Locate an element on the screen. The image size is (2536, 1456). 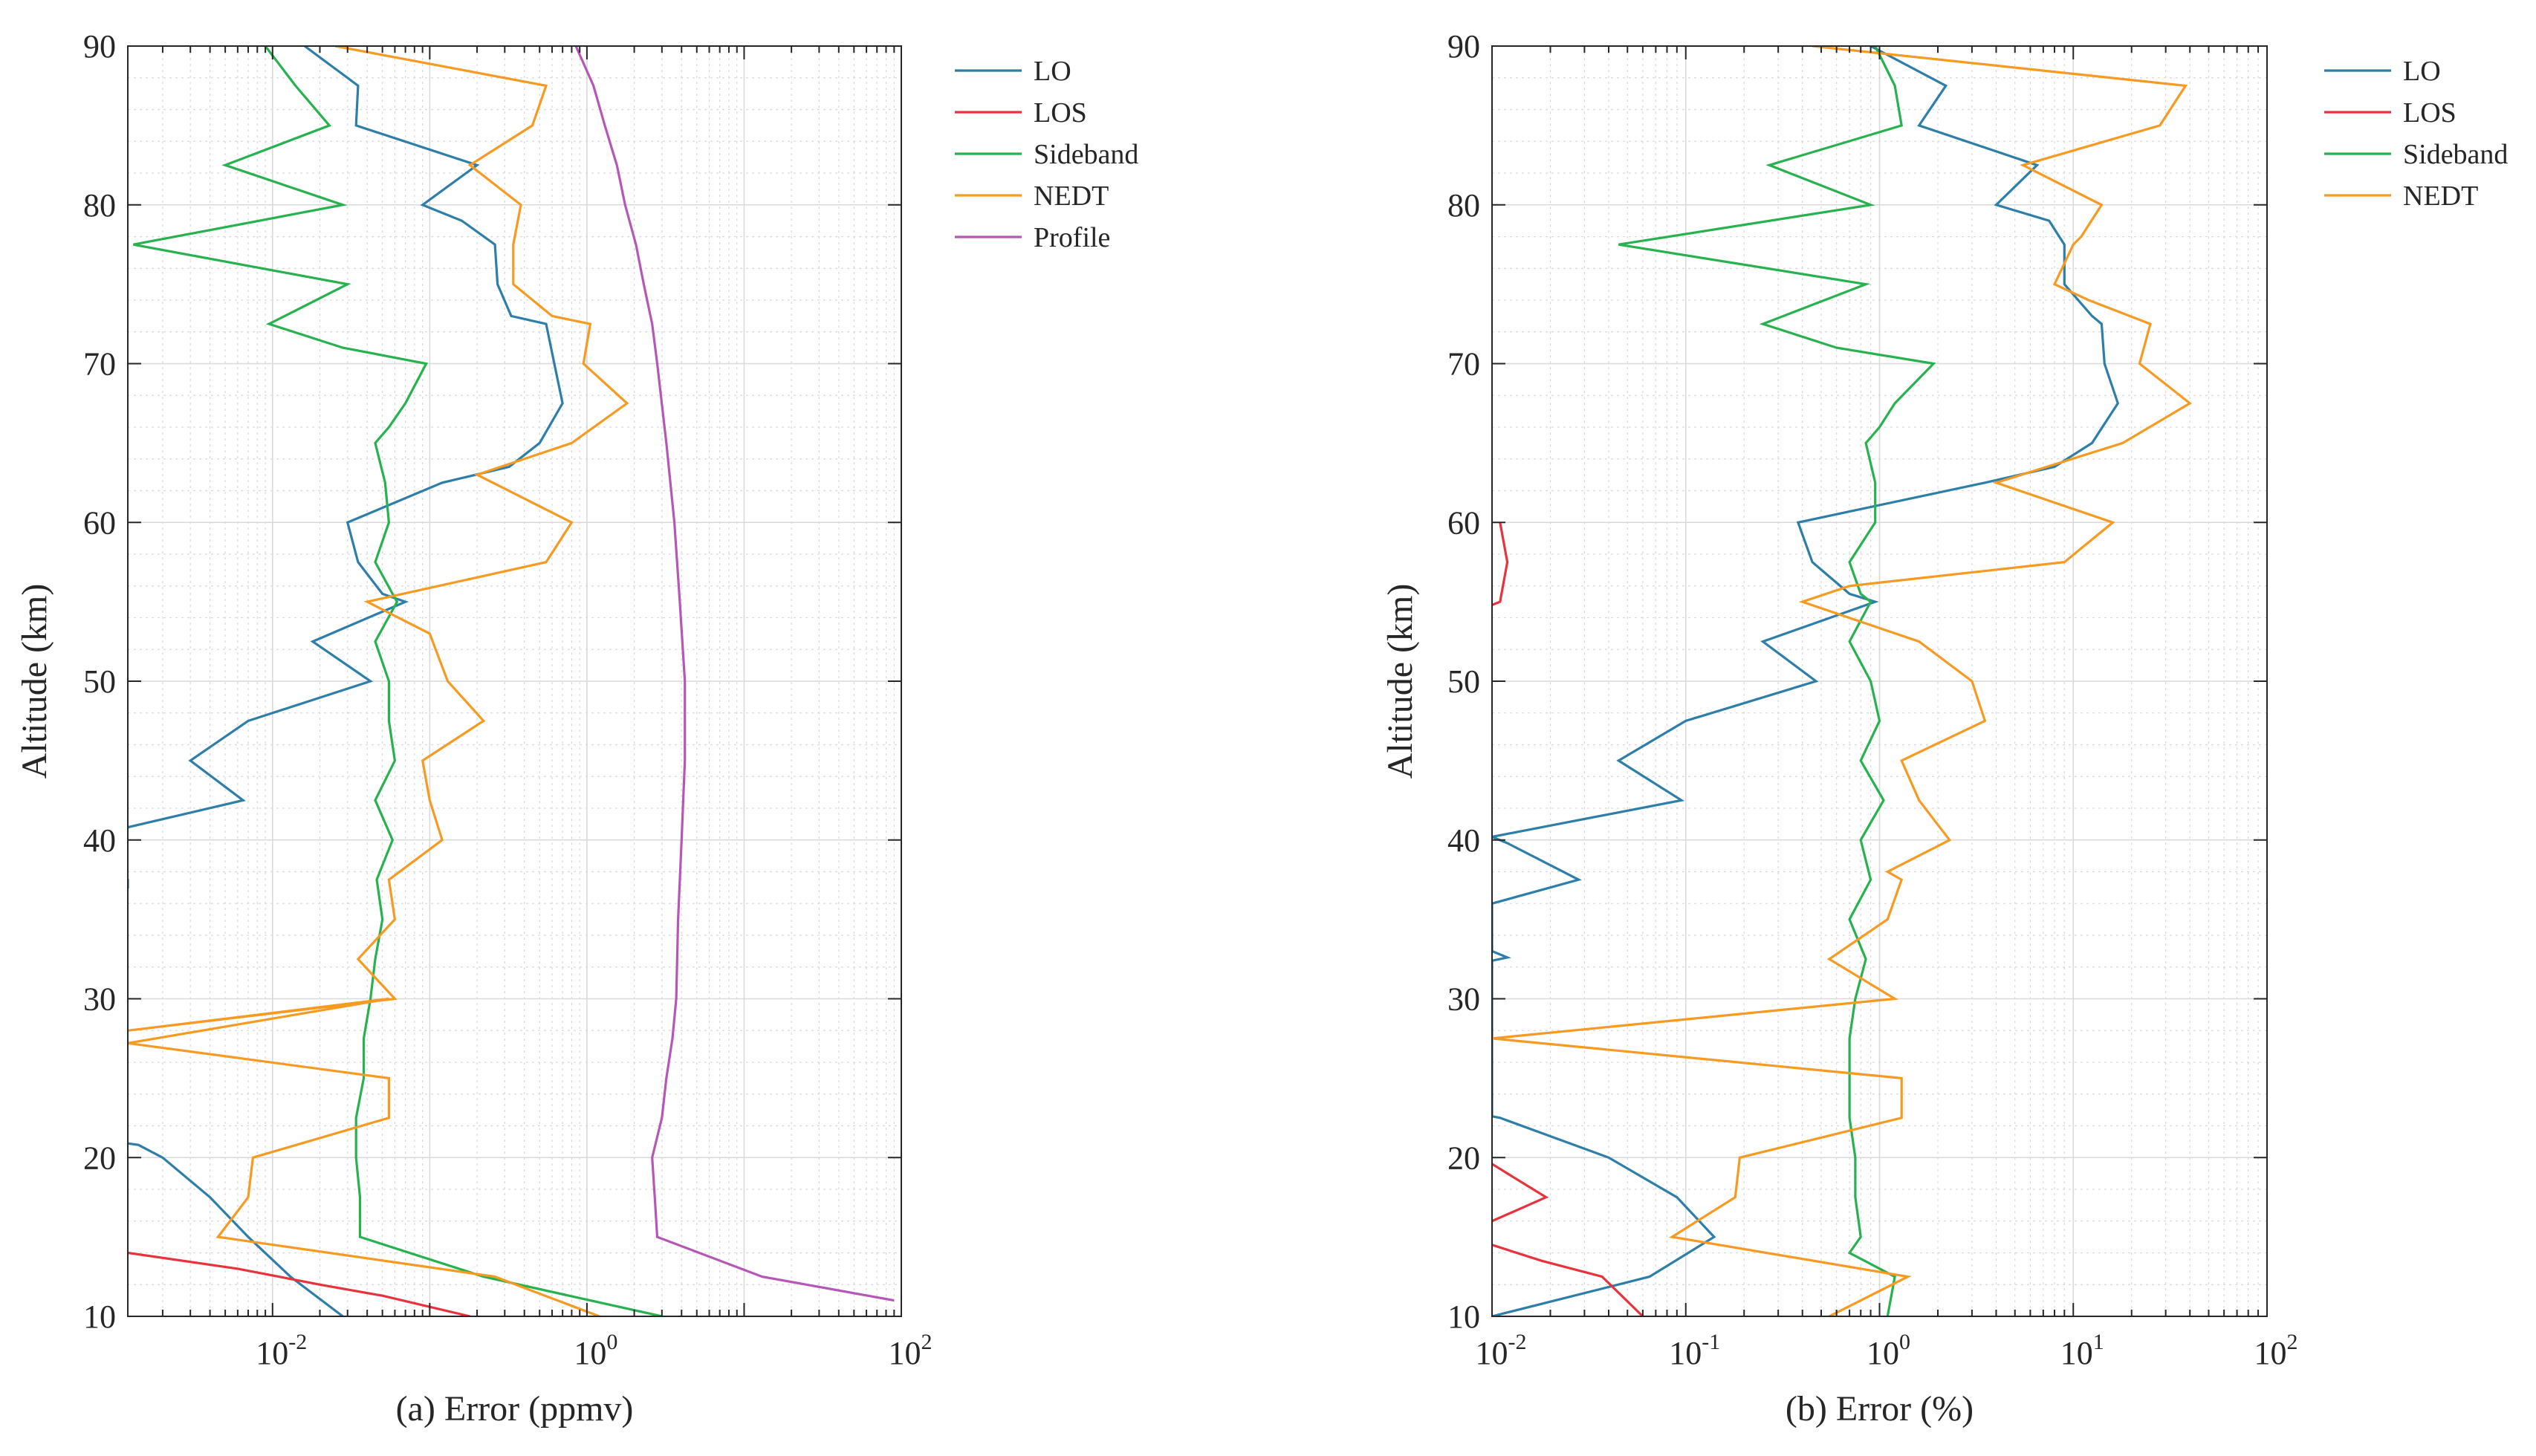
legend: LO LOS Sideband NEDT is located at coordinates (2416, 134).